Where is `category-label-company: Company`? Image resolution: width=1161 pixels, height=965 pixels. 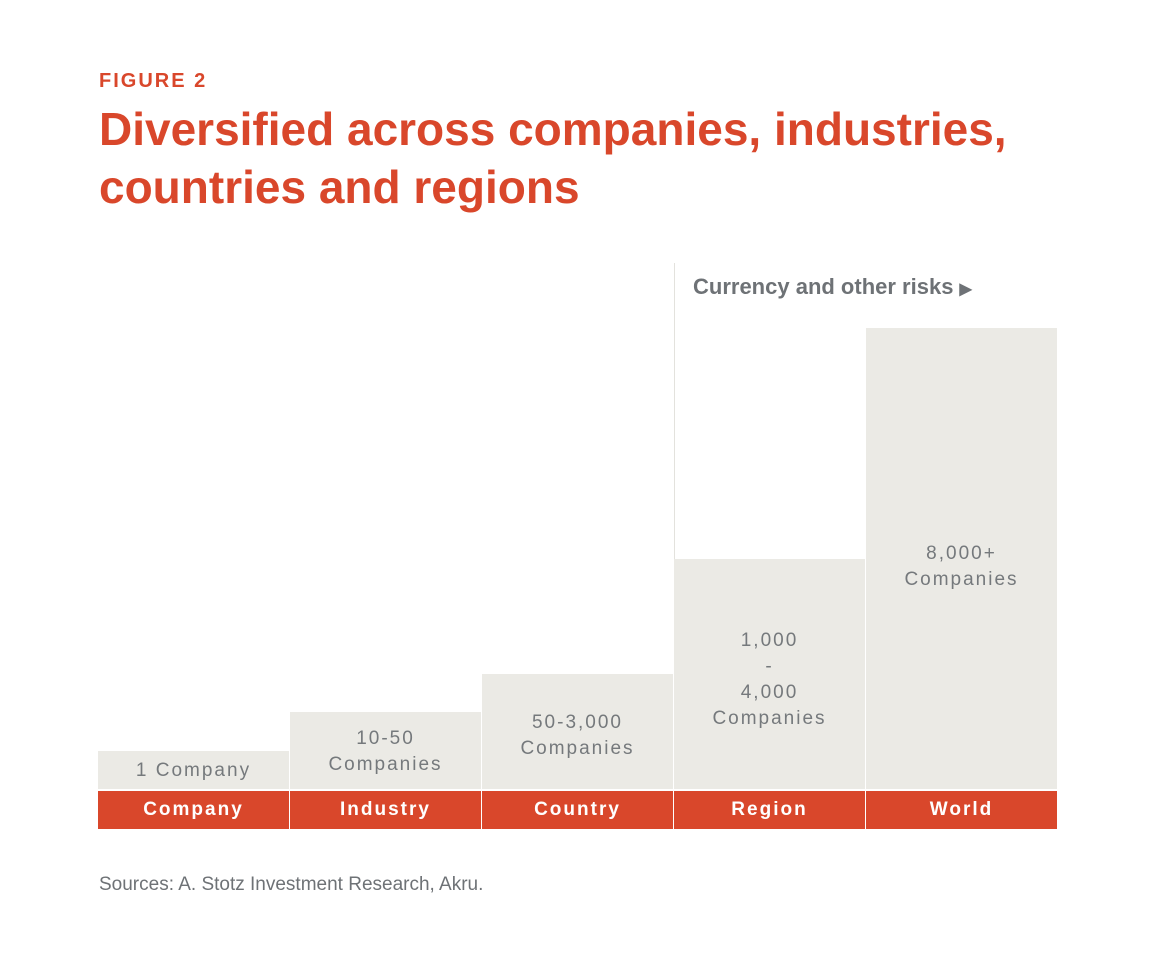
category-label-company: Company is located at coordinates (193, 810).